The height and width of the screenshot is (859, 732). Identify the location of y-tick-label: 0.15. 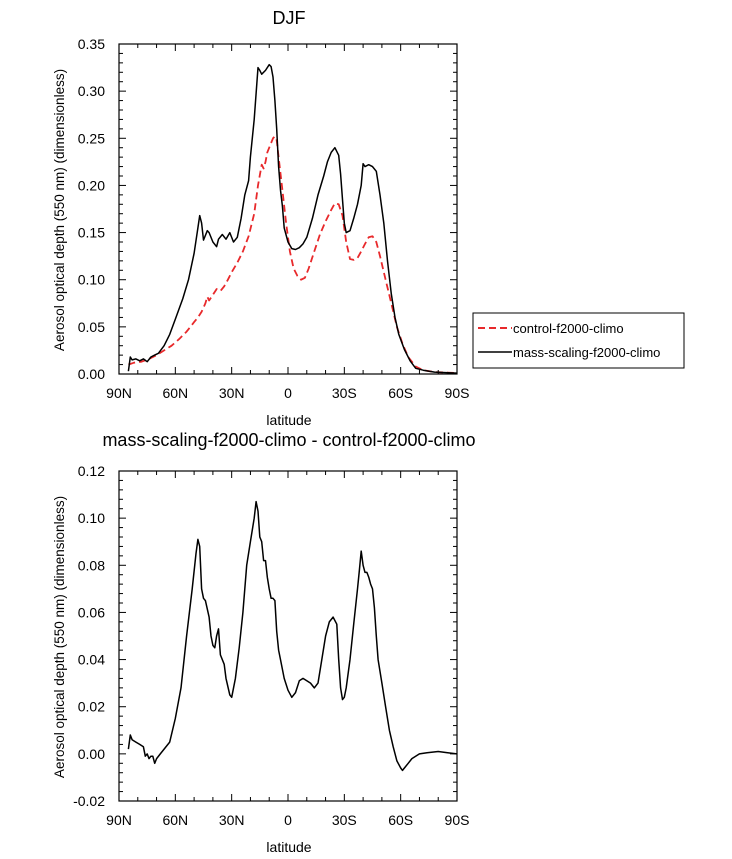
(91, 233).